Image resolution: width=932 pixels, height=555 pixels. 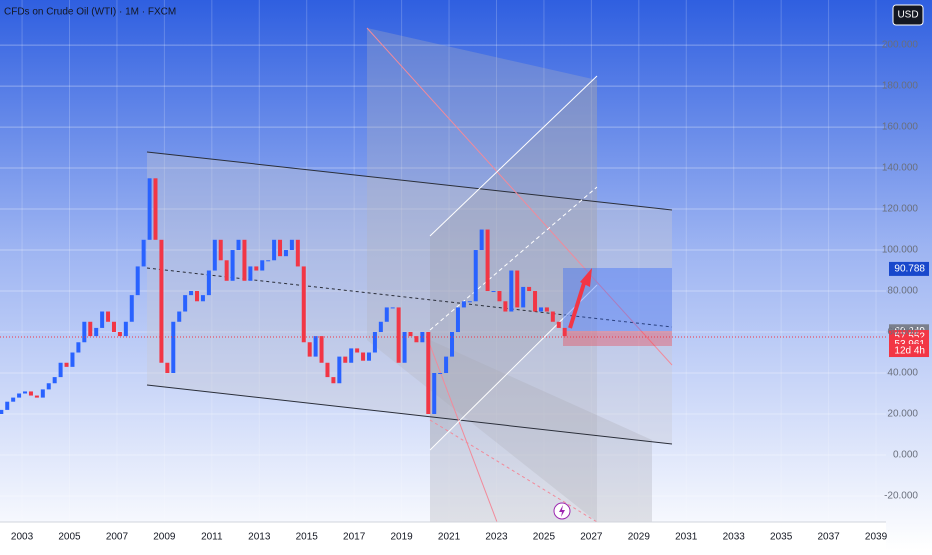 What do you see at coordinates (902, 291) in the screenshot?
I see `y-tick-label: 80.000` at bounding box center [902, 291].